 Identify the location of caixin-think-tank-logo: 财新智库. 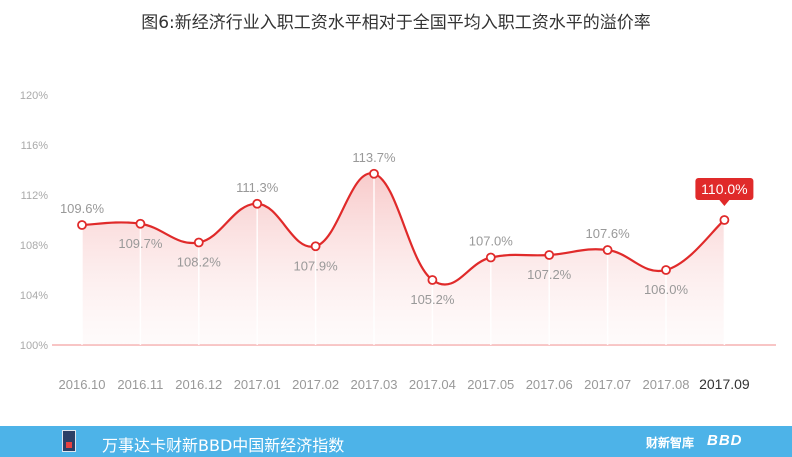
(670, 443).